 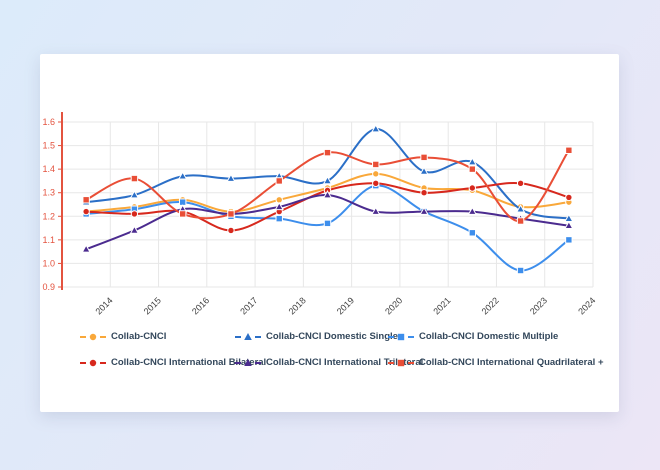 What do you see at coordinates (327, 185) in the screenshot?
I see `series-international-quadrilateral` at bounding box center [327, 185].